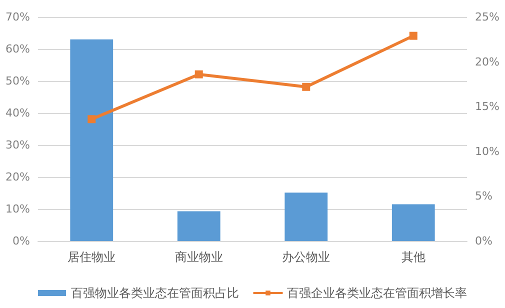 Image resolution: width=505 pixels, height=308 pixels. I want to click on x-tick-label: 办公物业, so click(306, 257).